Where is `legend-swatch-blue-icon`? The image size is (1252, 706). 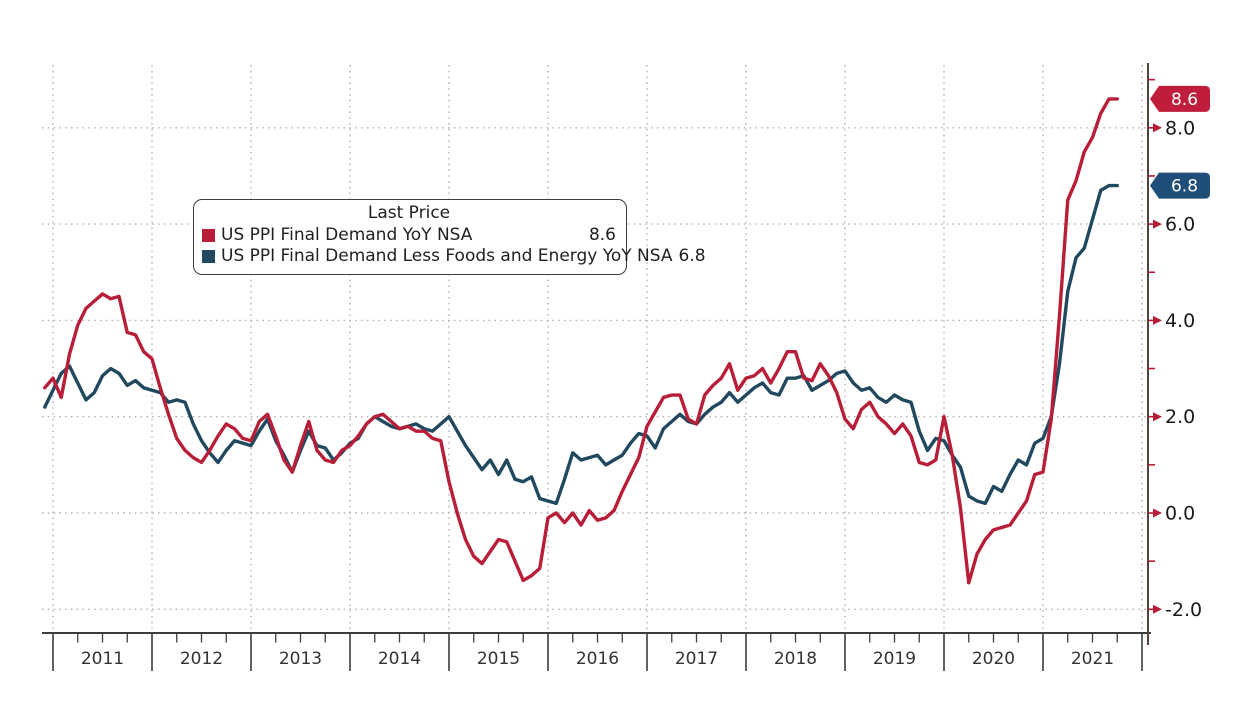
legend-swatch-blue-icon is located at coordinates (208, 256).